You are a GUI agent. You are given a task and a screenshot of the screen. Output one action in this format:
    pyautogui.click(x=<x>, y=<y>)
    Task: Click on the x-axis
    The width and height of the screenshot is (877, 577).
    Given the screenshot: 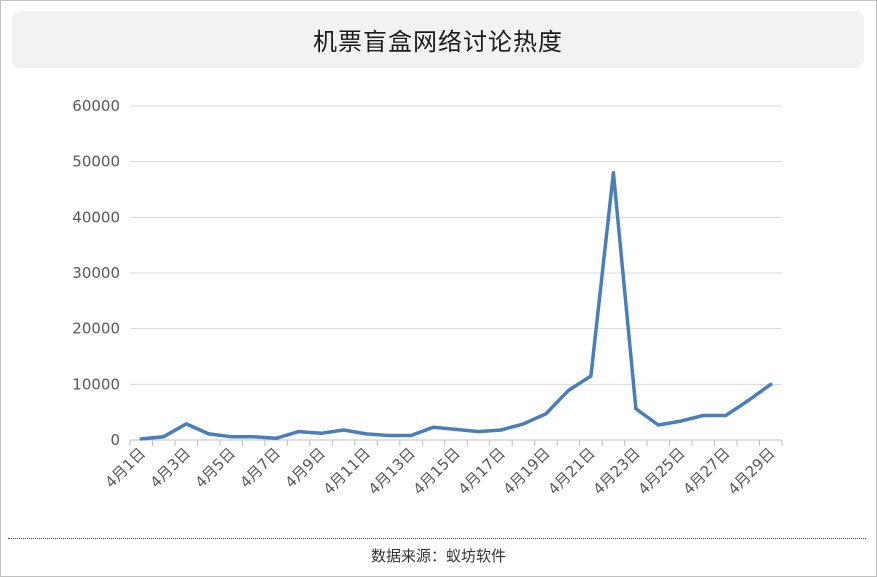 What is the action you would take?
    pyautogui.click(x=456, y=442)
    